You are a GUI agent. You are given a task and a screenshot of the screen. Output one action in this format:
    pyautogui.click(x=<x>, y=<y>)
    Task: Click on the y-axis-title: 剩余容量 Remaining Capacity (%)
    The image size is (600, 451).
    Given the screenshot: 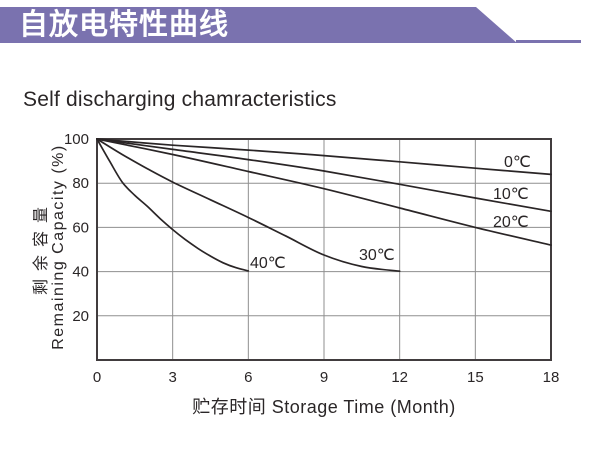 What is the action you would take?
    pyautogui.click(x=50, y=247)
    